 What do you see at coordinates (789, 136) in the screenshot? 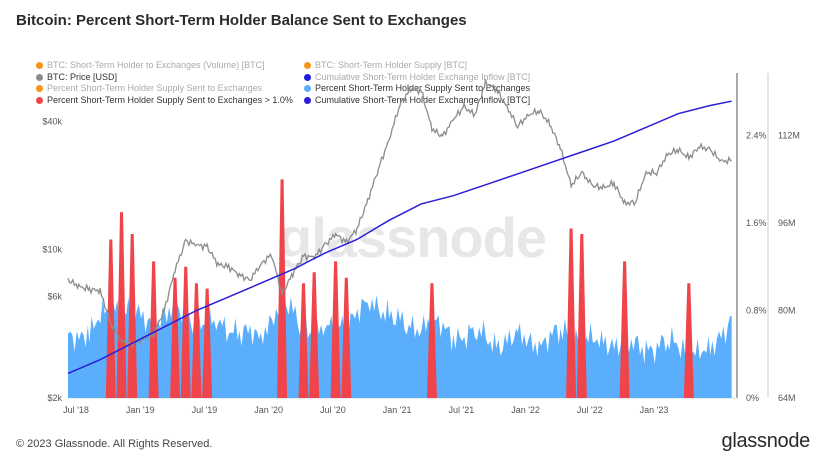
I see `right-cum-tick-label: 112M` at bounding box center [789, 136].